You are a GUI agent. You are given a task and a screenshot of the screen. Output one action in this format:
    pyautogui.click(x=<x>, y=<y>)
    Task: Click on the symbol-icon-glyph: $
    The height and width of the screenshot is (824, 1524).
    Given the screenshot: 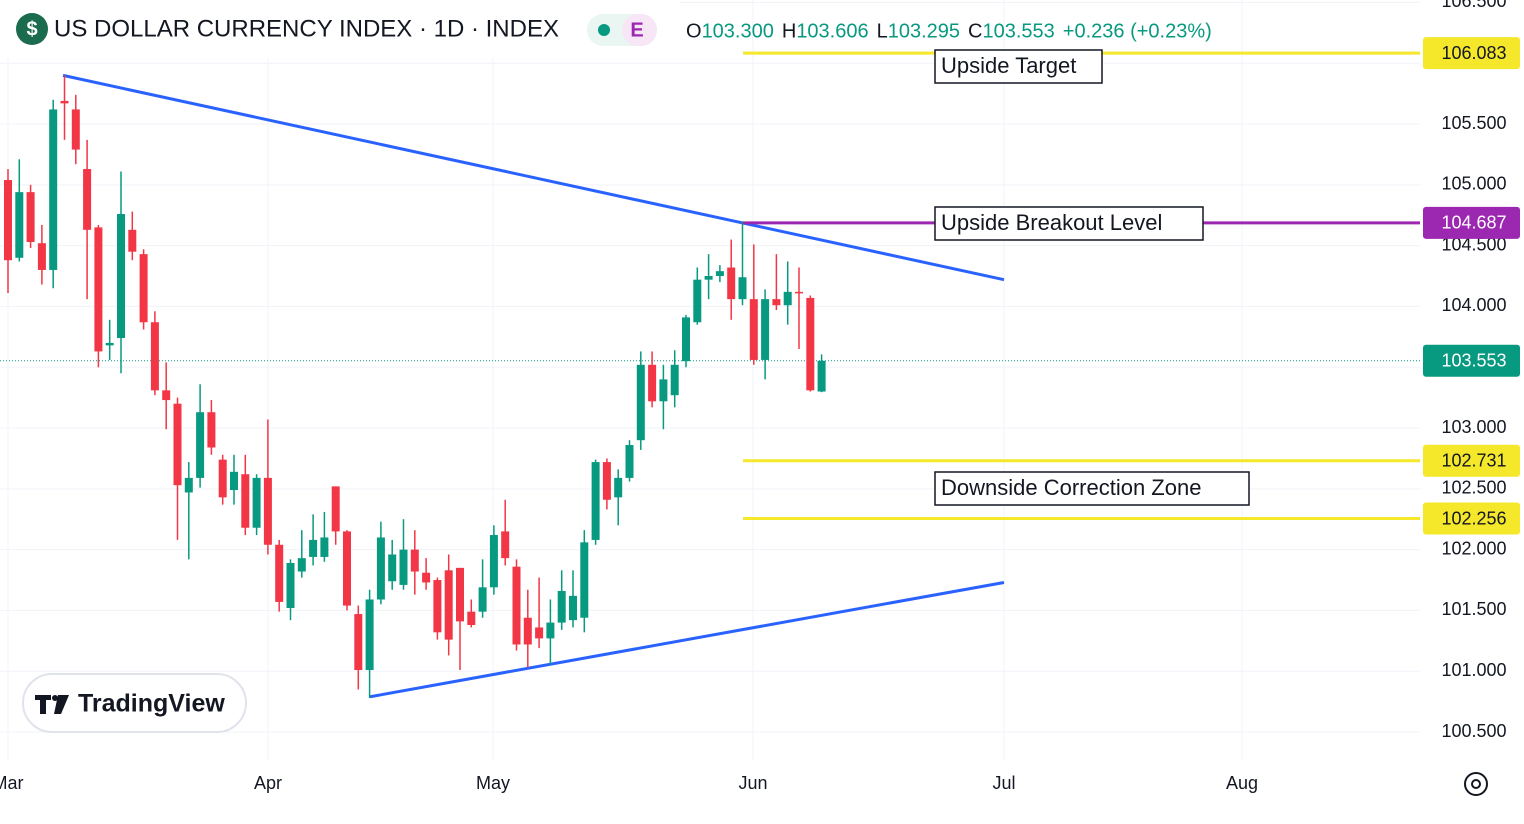 What is the action you would take?
    pyautogui.click(x=31, y=29)
    